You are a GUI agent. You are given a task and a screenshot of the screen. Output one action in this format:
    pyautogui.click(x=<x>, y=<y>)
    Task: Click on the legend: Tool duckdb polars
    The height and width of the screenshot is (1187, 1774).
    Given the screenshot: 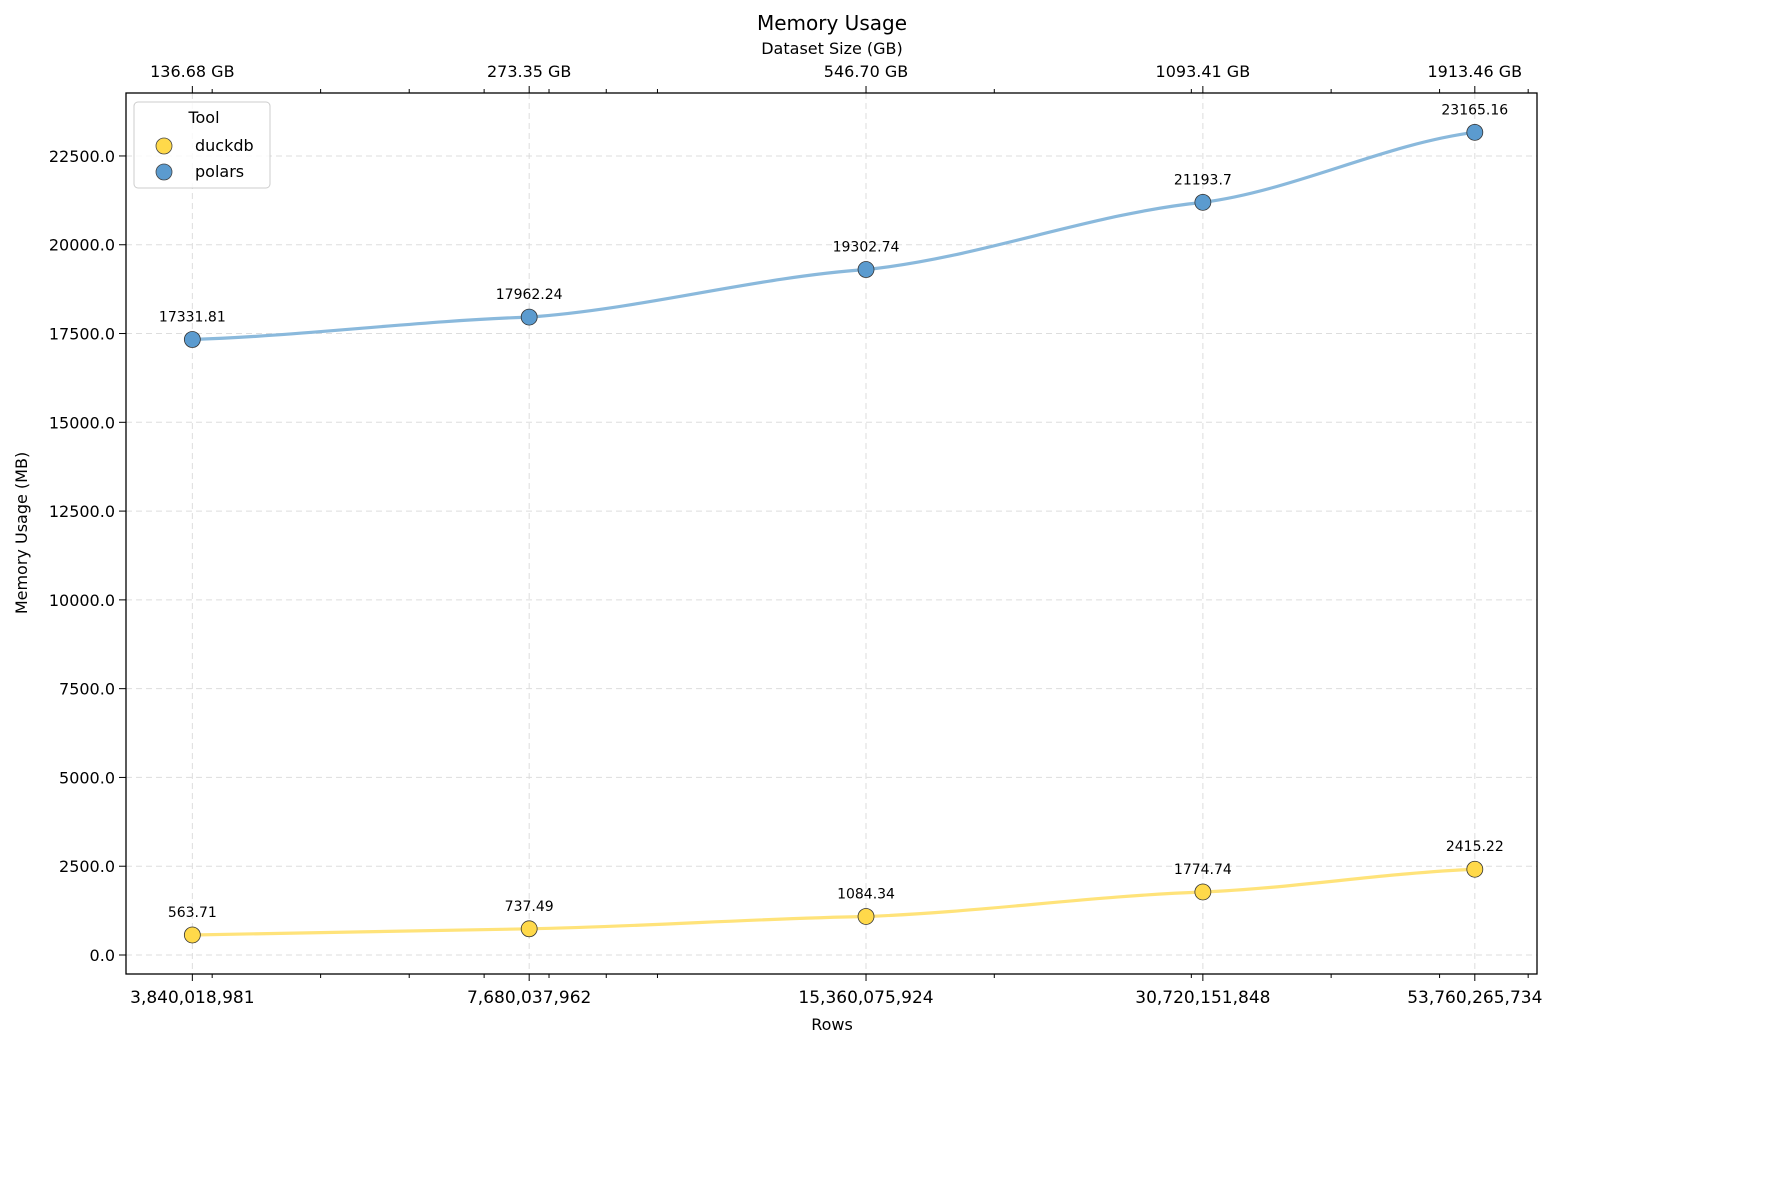 What is the action you would take?
    pyautogui.click(x=202, y=145)
    